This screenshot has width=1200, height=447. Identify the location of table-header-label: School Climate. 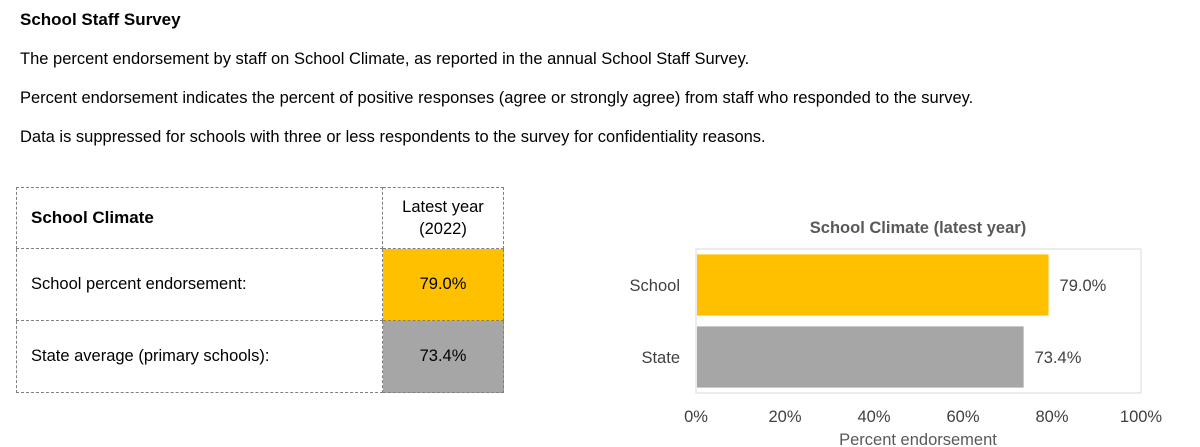
(199, 218).